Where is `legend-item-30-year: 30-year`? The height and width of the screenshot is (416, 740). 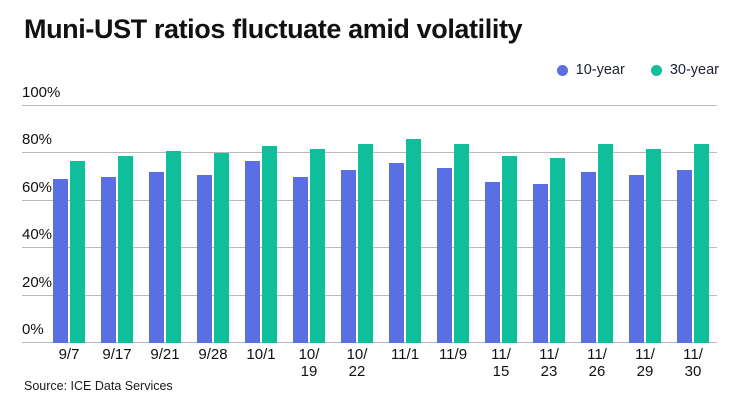
legend-item-30-year: 30-year is located at coordinates (684, 70).